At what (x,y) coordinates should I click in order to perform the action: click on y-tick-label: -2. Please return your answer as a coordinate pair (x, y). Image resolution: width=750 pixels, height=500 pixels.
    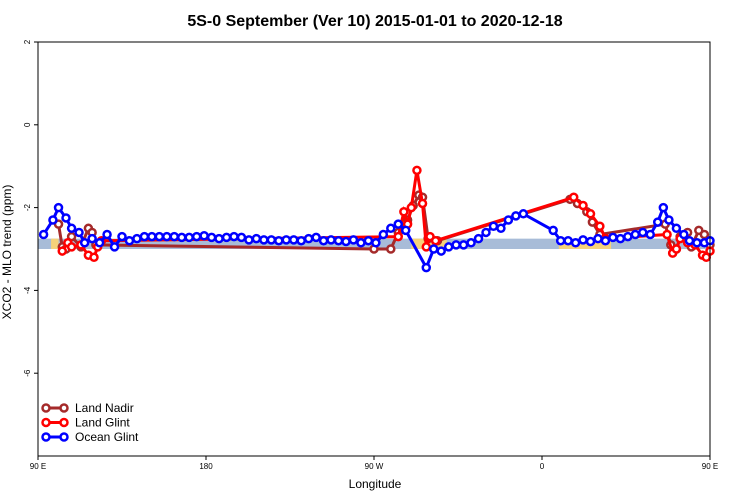
    Looking at the image, I should click on (27, 207).